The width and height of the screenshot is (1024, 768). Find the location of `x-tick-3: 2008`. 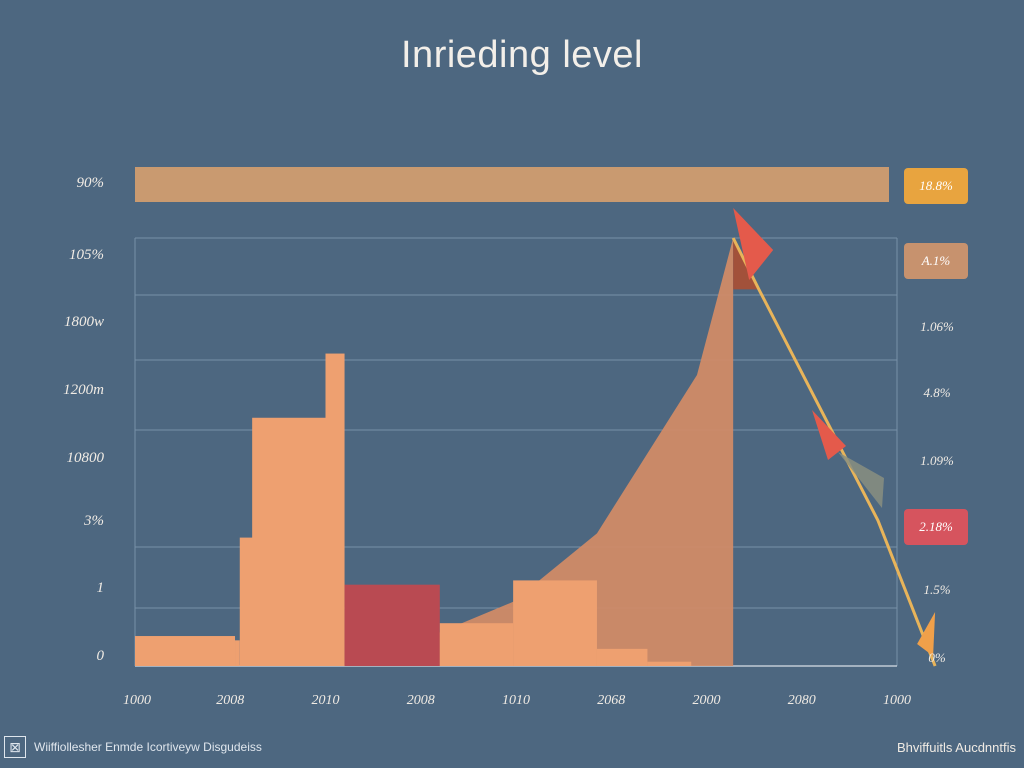

x-tick-3: 2008 is located at coordinates (420, 700).